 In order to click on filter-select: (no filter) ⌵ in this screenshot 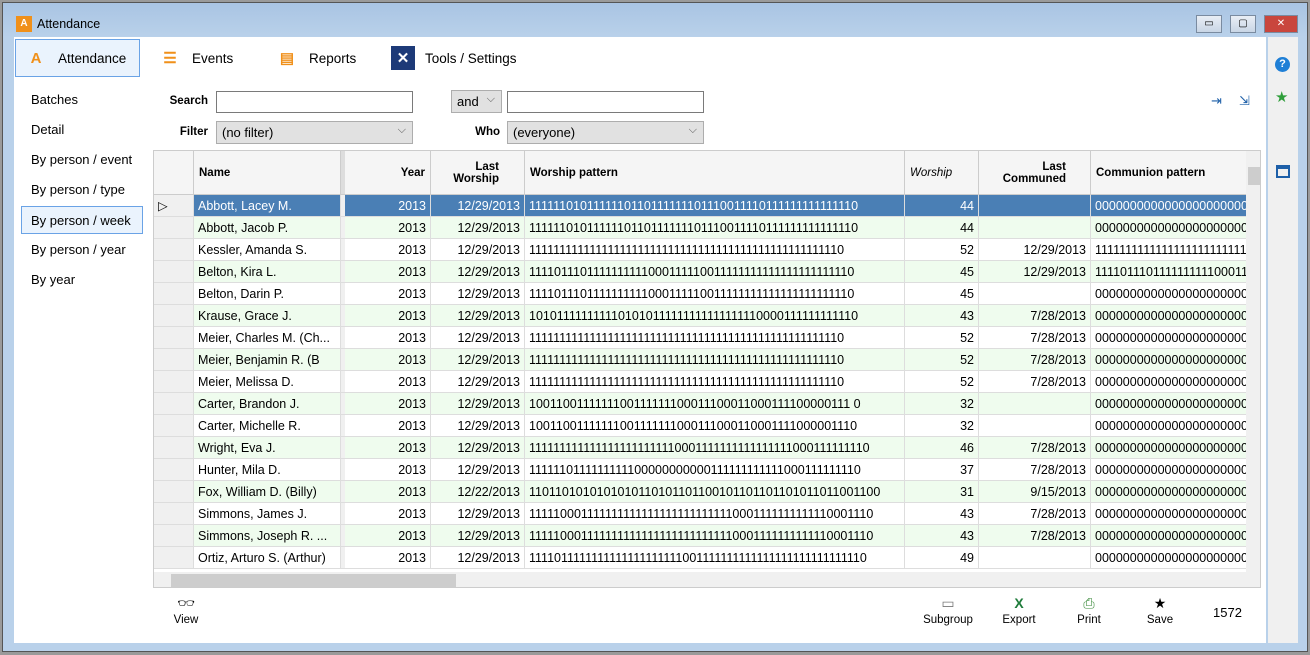, I will do `click(314, 132)`.